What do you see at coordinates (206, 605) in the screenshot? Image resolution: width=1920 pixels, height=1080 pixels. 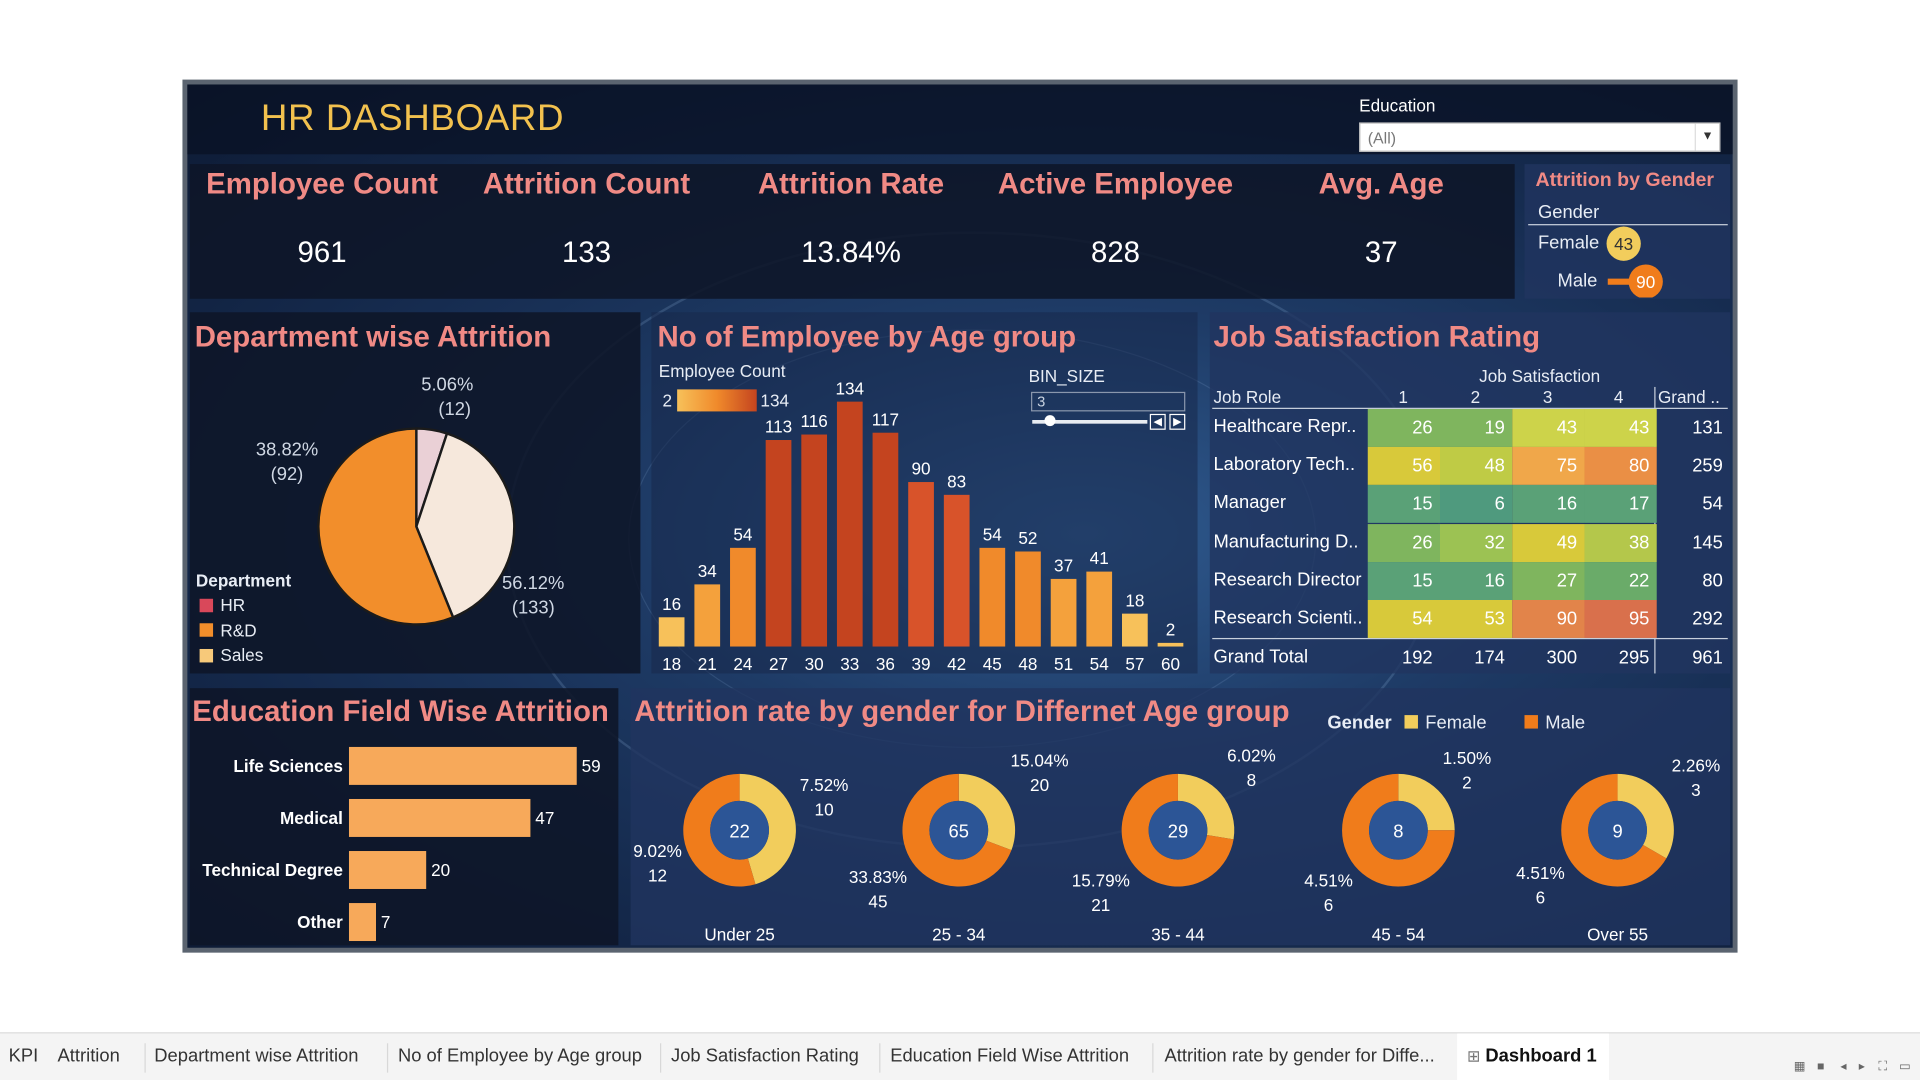 I see `legend-swatch-hr` at bounding box center [206, 605].